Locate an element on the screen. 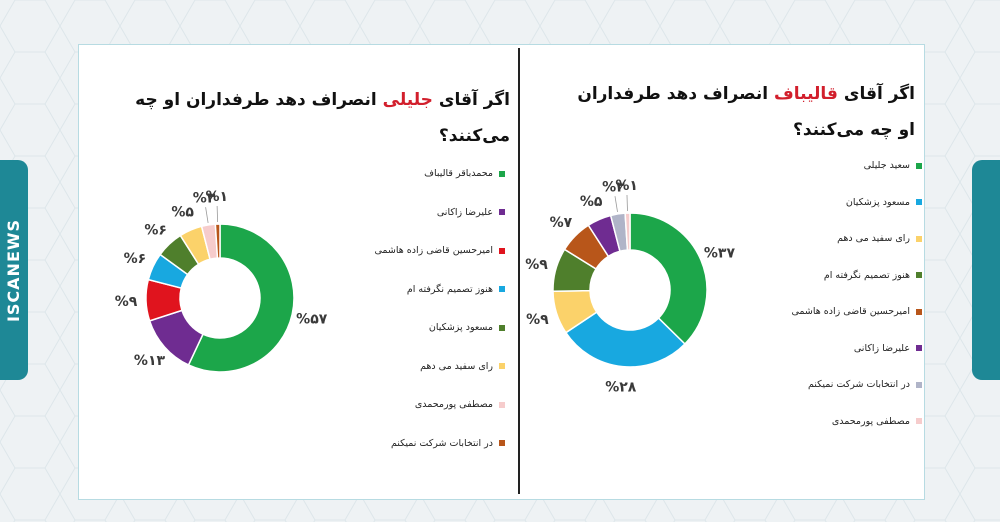  data-label-0-4: %۶ is located at coordinates (155, 230).